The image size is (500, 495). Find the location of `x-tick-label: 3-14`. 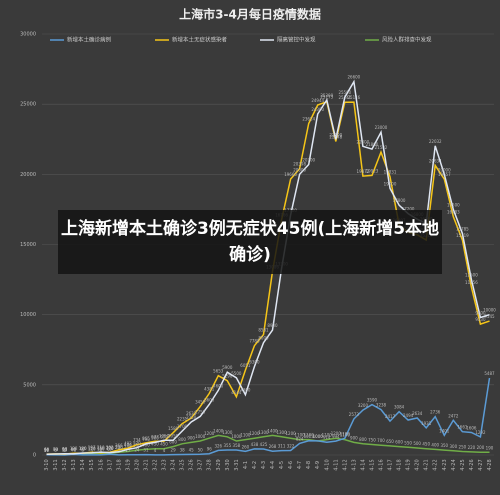

x-tick-label: 3-14 is located at coordinates (83, 464).